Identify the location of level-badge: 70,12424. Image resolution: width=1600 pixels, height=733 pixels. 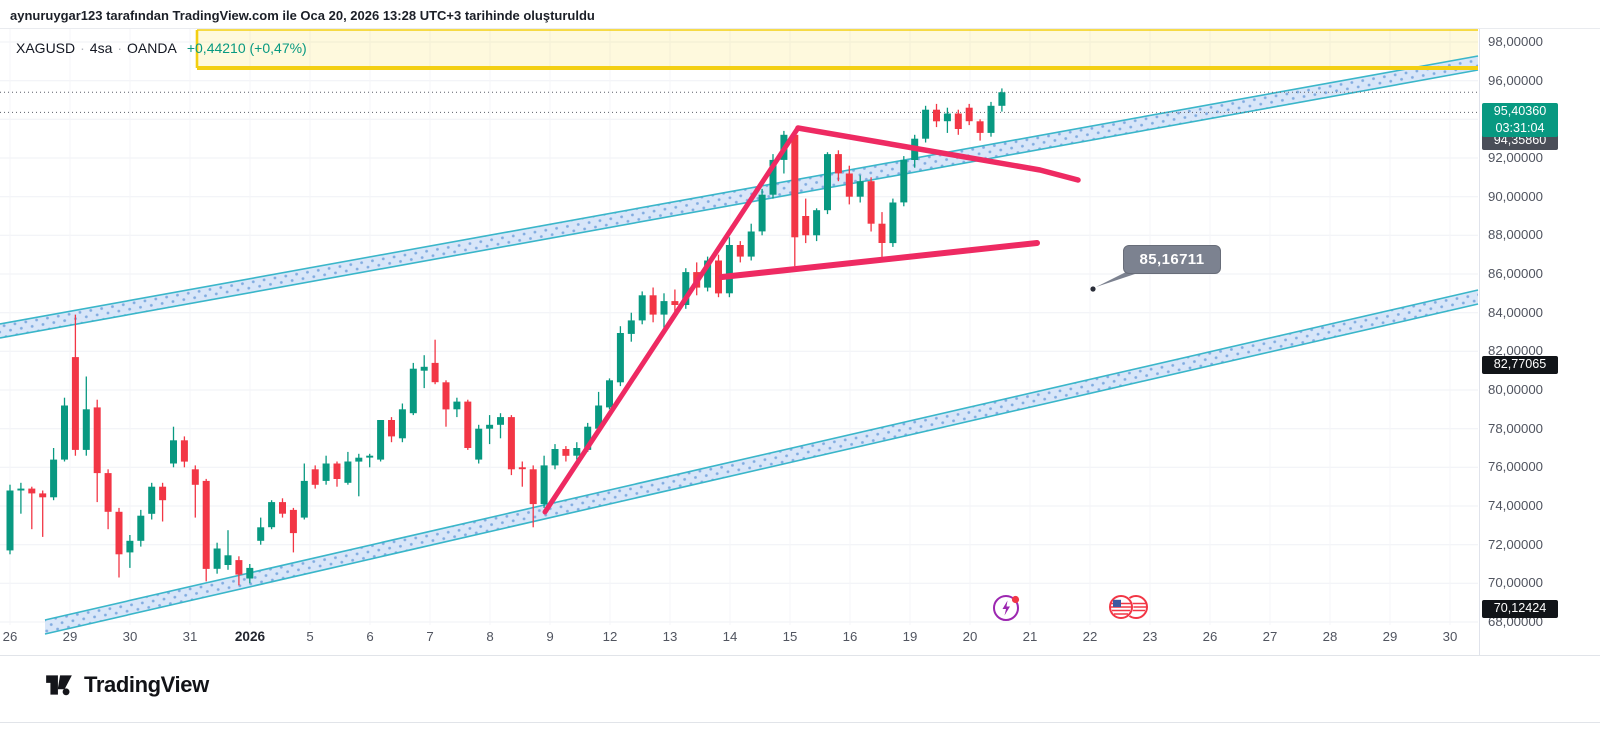
(1520, 608).